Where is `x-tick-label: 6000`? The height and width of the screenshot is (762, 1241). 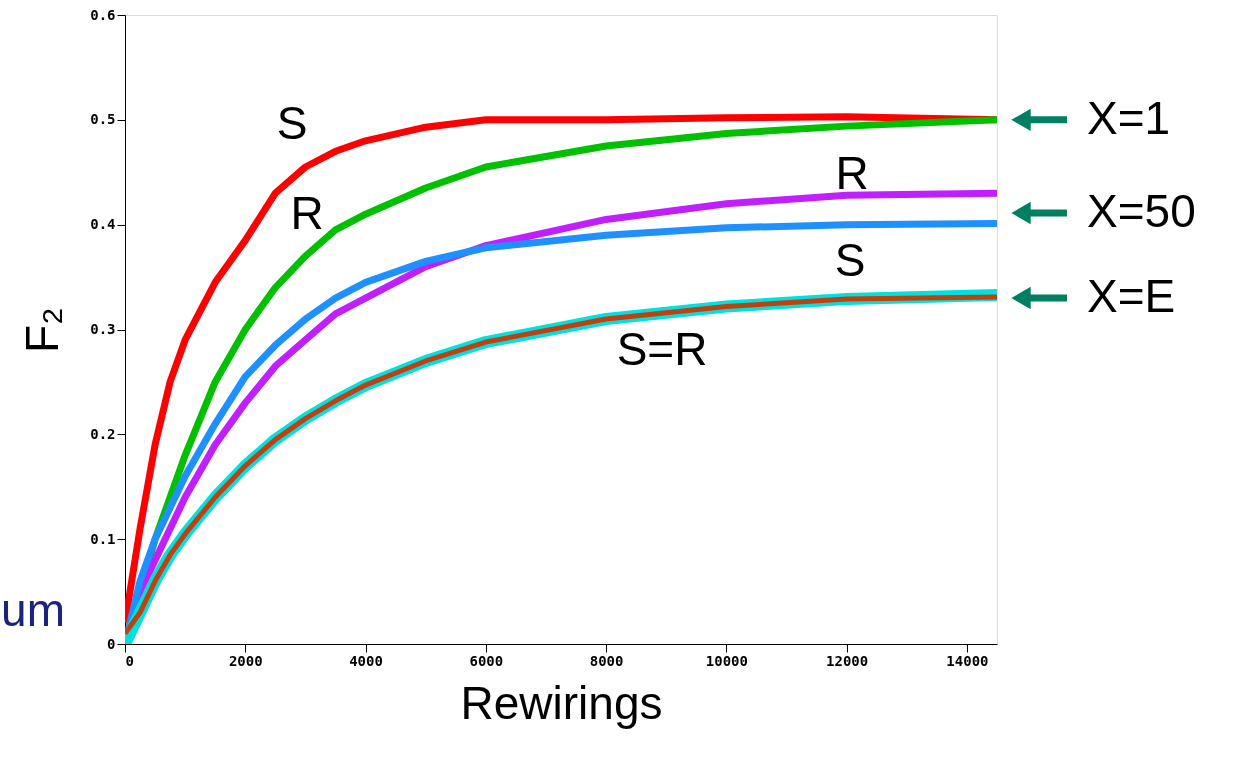
x-tick-label: 6000 is located at coordinates (486, 660).